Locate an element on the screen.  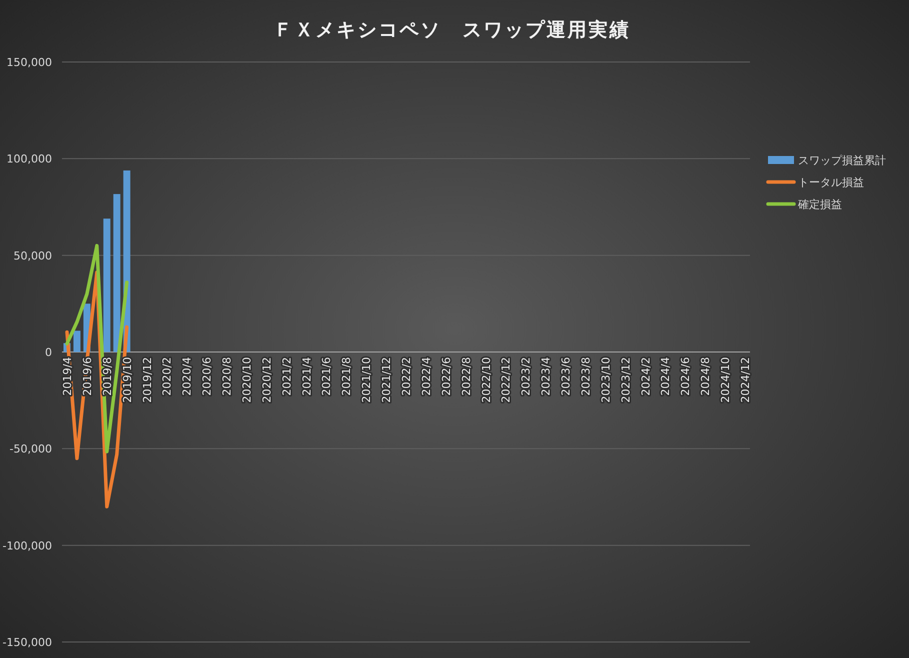
x-tick-label: 2019/8 is located at coordinates (107, 376).